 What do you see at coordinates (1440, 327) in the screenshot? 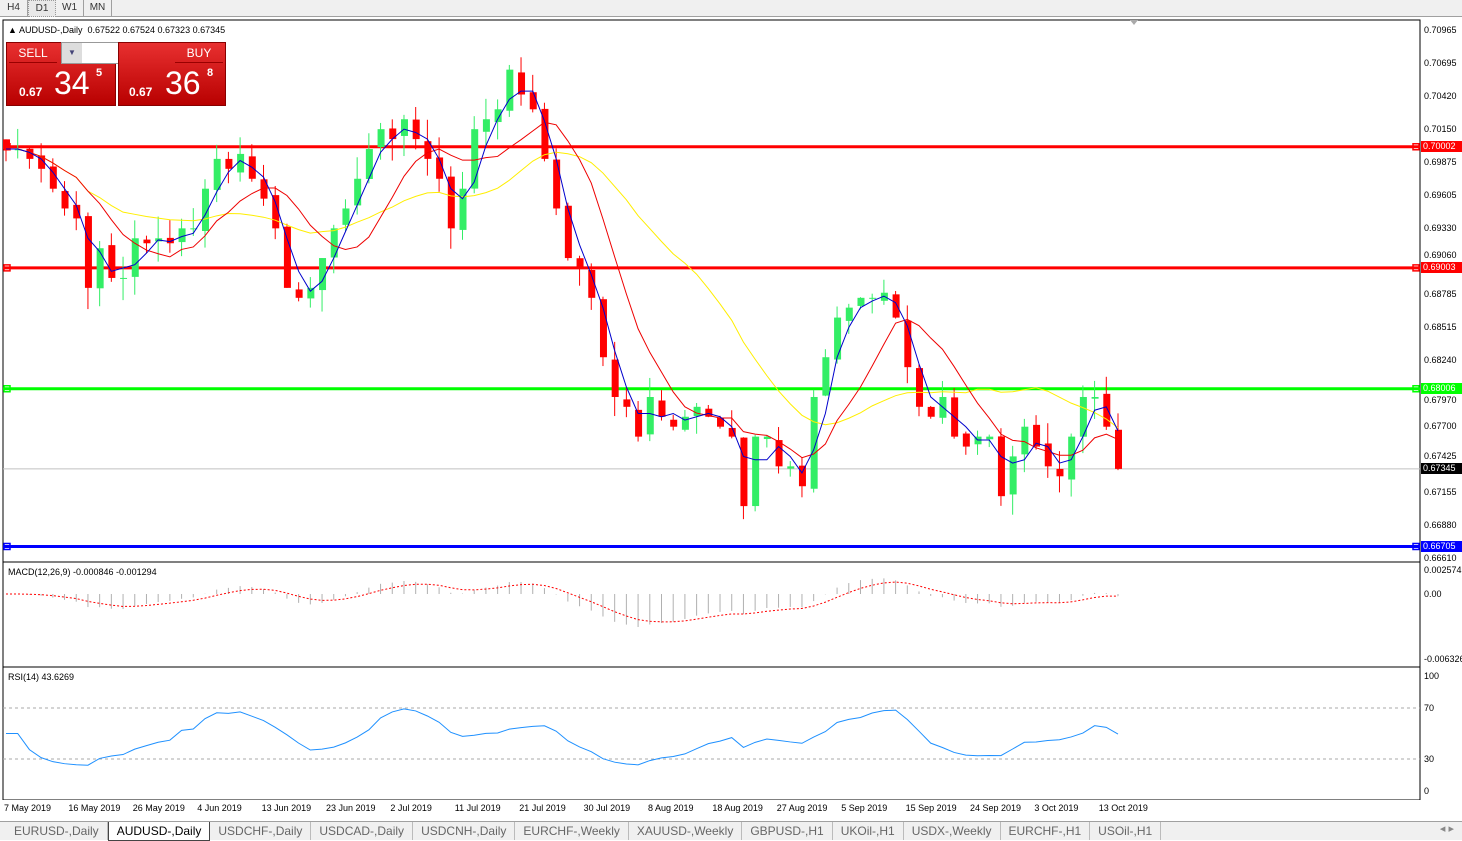
I see `price-axis-label: 0.68515` at bounding box center [1440, 327].